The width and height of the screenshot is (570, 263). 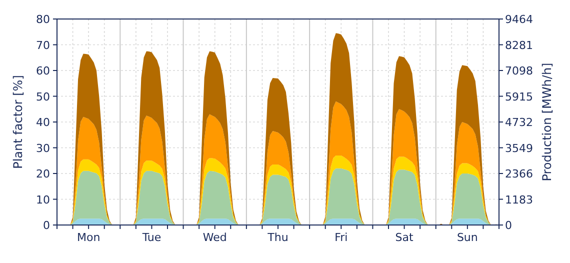 I want to click on x-tick-label: Sat, so click(x=404, y=237).